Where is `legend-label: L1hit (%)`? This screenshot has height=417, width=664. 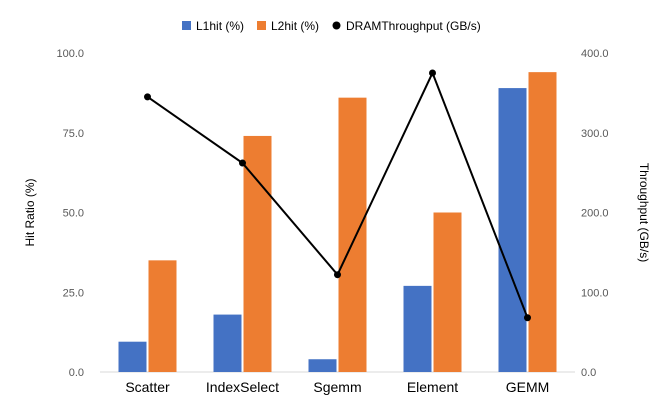
legend-label: L1hit (%) is located at coordinates (220, 26).